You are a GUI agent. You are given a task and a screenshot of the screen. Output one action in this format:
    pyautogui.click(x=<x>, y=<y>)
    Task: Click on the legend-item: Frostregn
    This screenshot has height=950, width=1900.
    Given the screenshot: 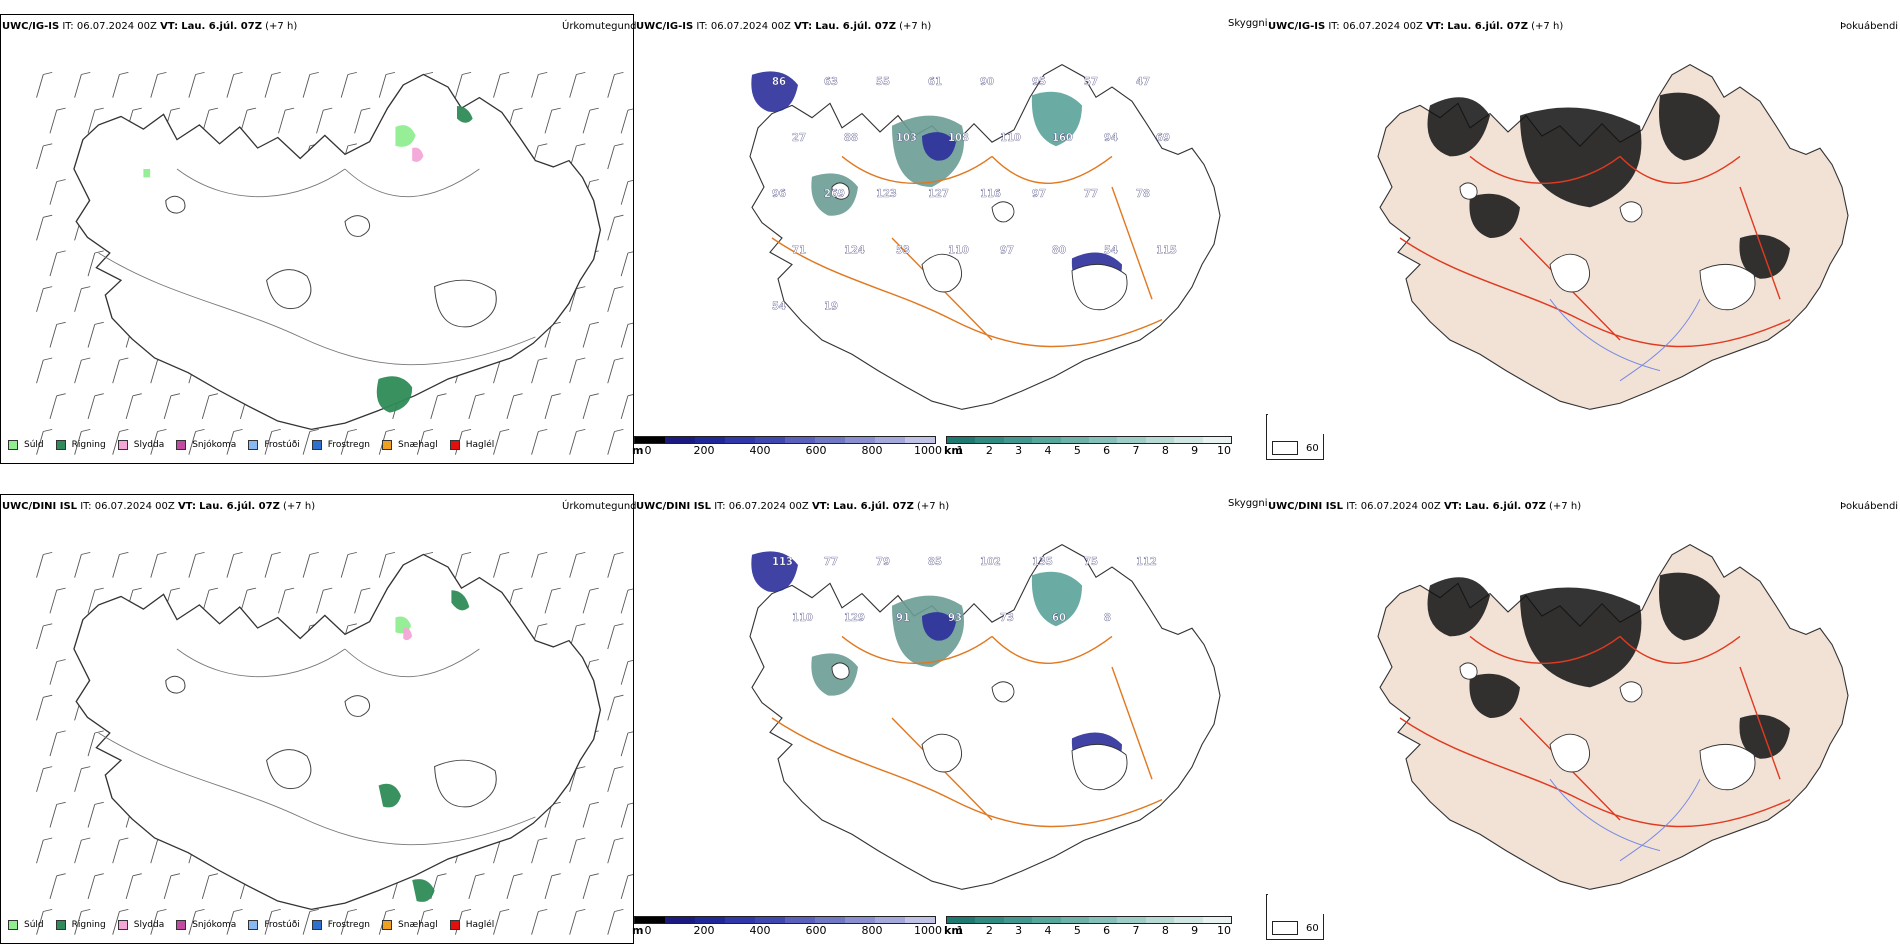 What is the action you would take?
    pyautogui.click(x=340, y=445)
    